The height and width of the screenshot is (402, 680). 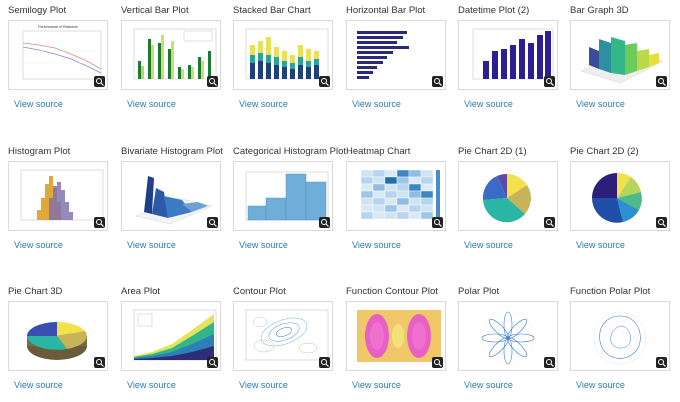 I want to click on card-title: Vertical Bar Plot, so click(x=155, y=10).